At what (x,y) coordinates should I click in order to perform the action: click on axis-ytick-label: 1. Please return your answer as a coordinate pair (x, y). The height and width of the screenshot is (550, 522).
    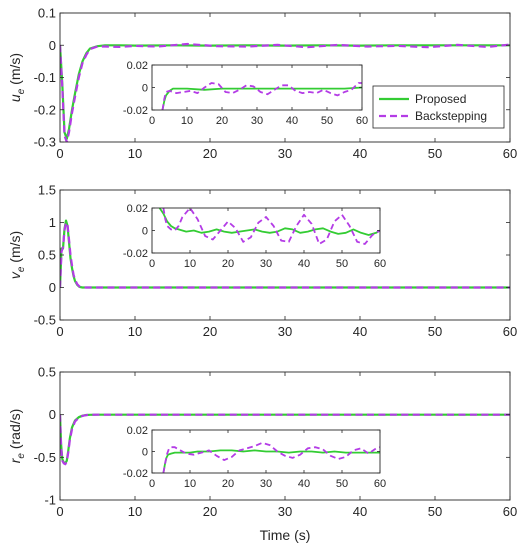
    Looking at the image, I should click on (52, 222).